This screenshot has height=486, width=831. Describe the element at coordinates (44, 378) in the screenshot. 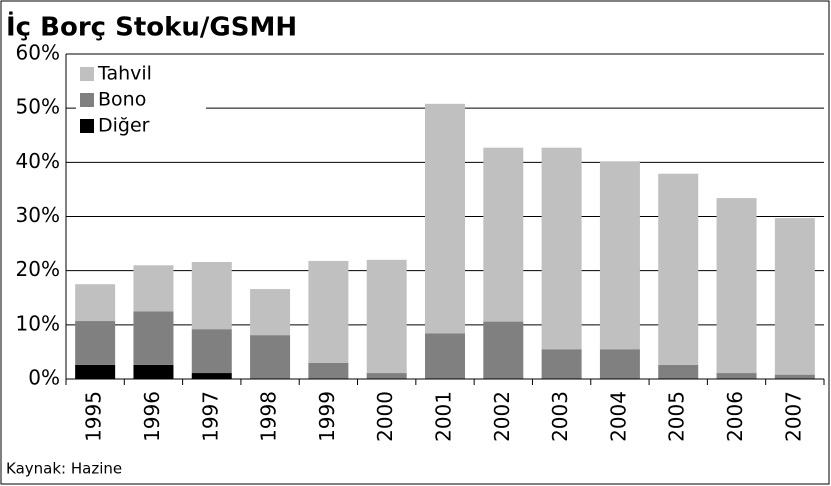

I see `y-tick-label: 0%` at that location.